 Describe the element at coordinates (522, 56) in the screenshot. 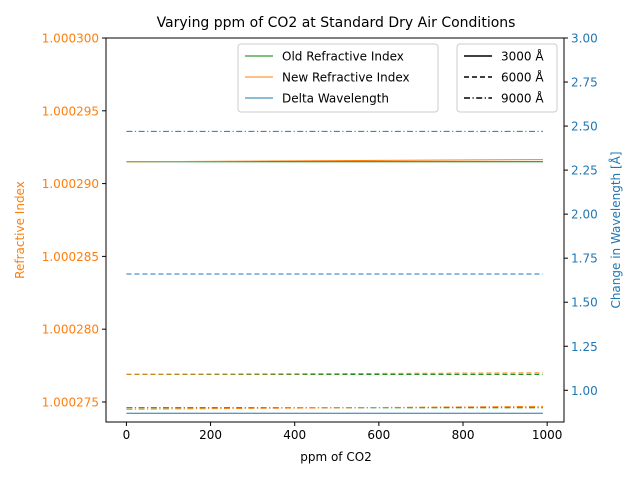

I see `legend-wavelength-label: 3000 Å` at that location.